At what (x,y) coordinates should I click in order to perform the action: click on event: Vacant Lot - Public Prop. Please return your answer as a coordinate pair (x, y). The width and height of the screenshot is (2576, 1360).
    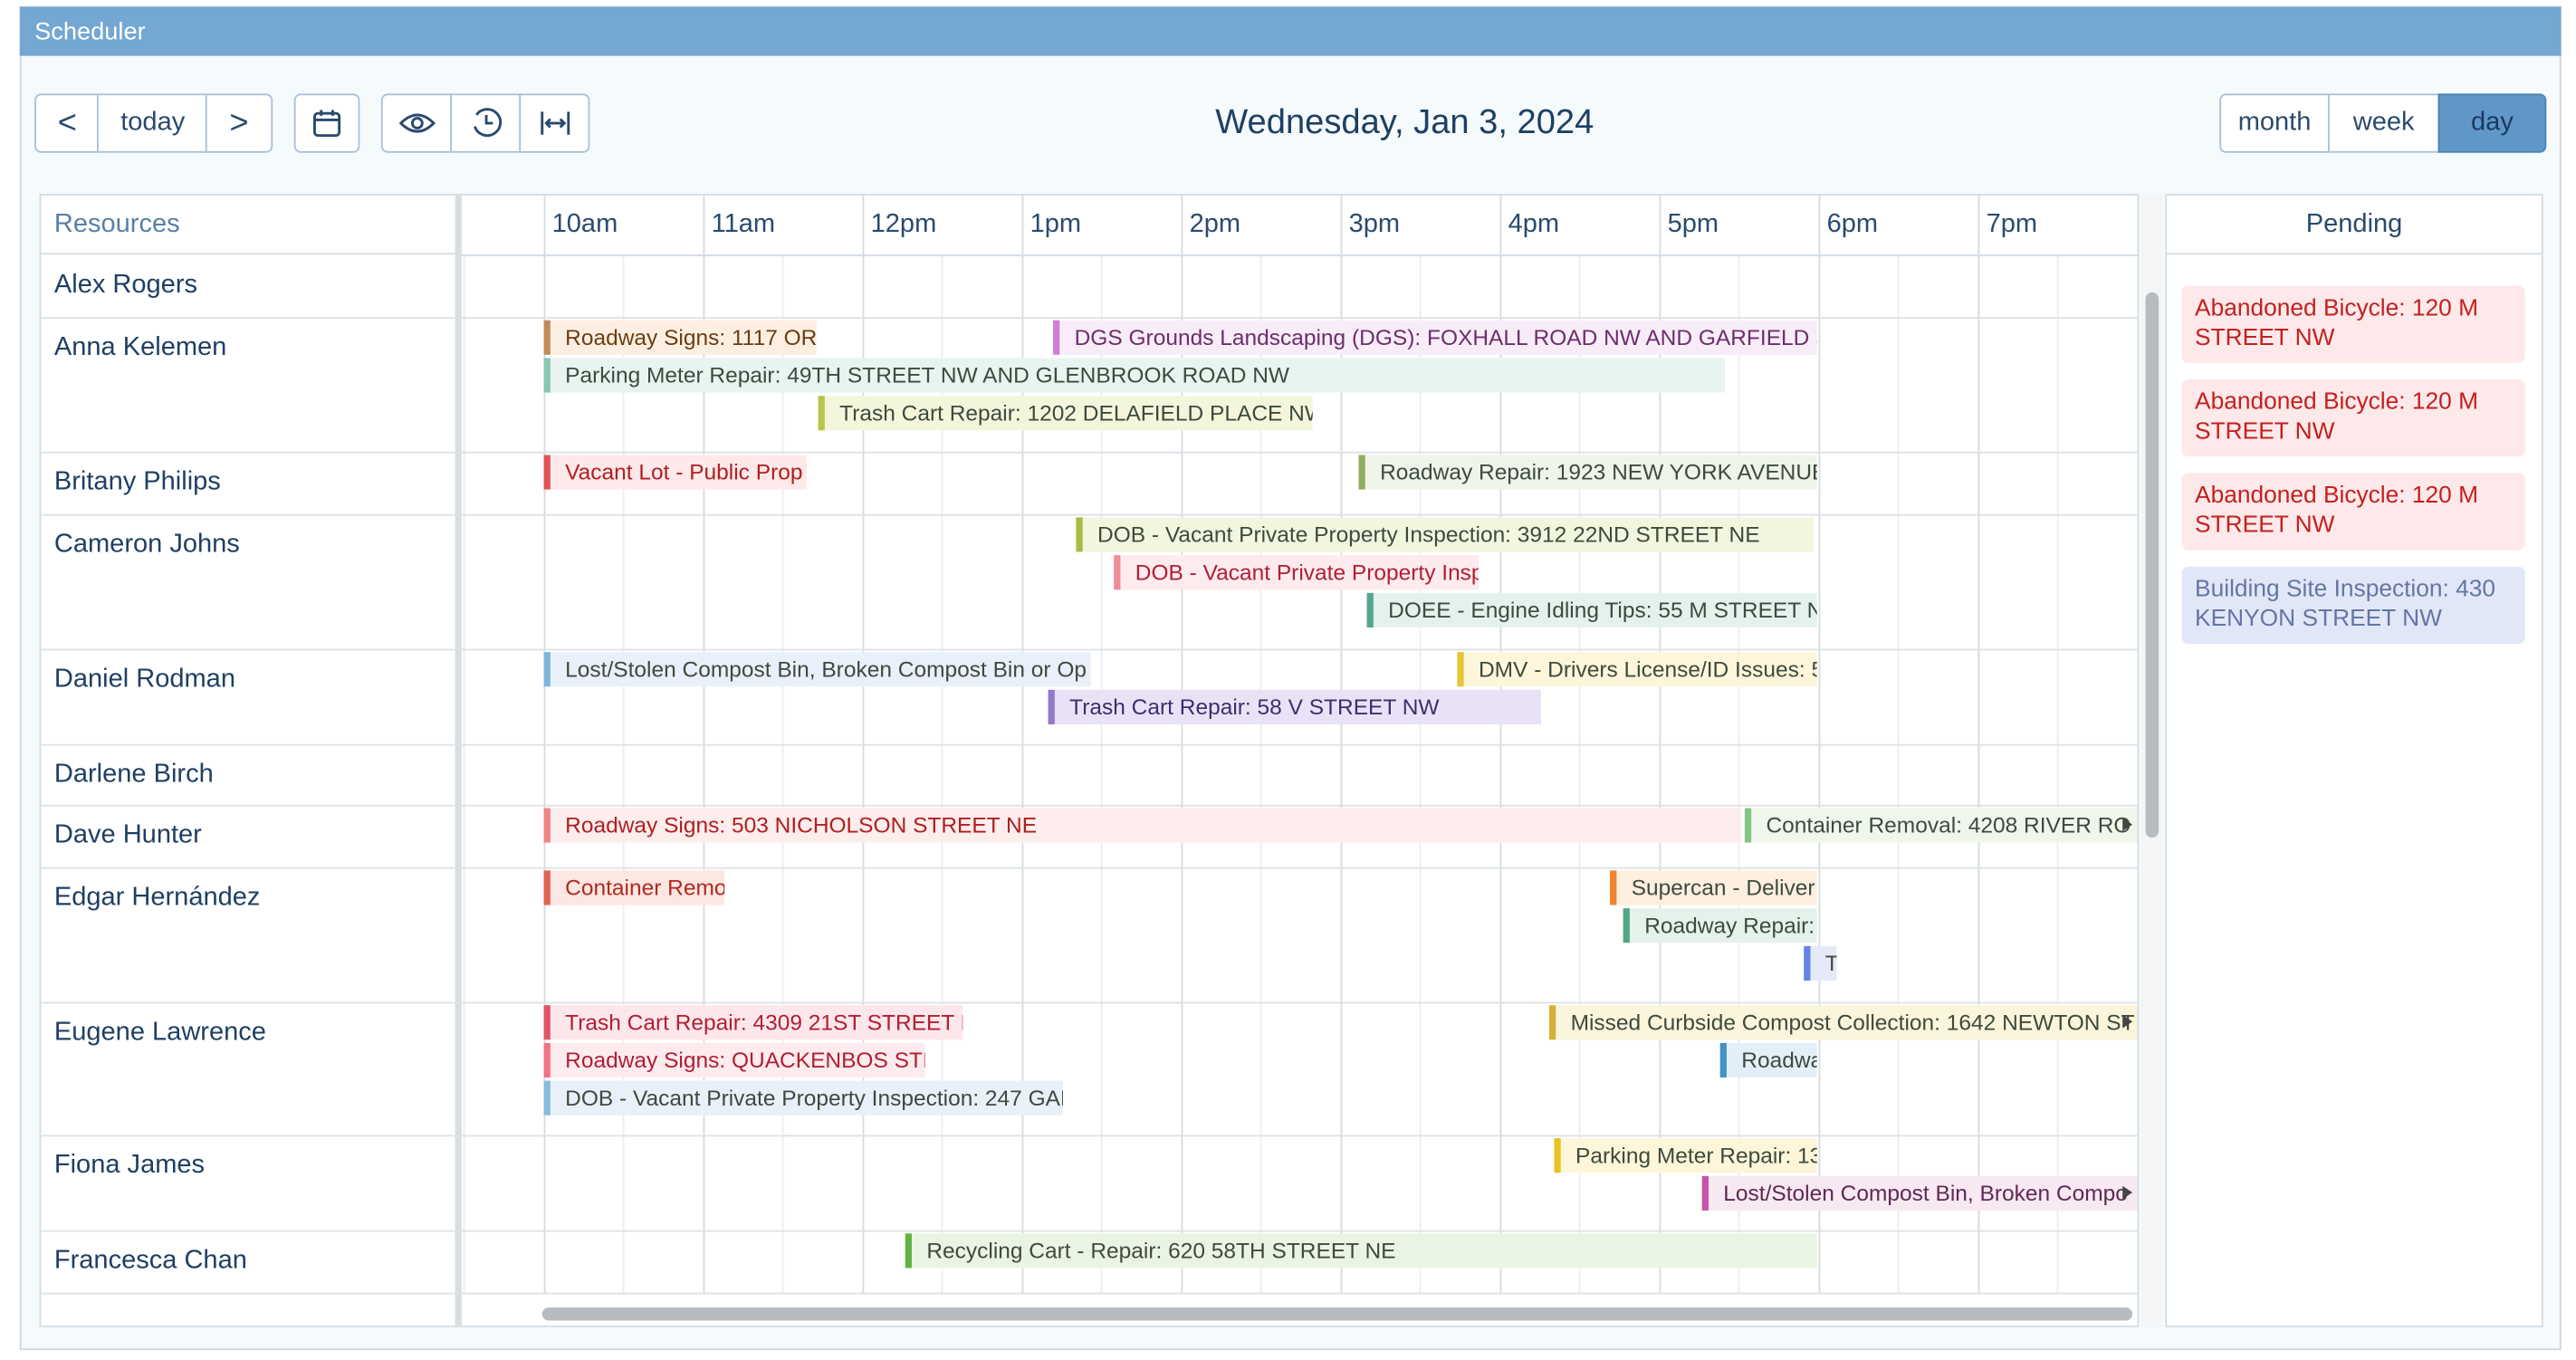
    Looking at the image, I should click on (675, 472).